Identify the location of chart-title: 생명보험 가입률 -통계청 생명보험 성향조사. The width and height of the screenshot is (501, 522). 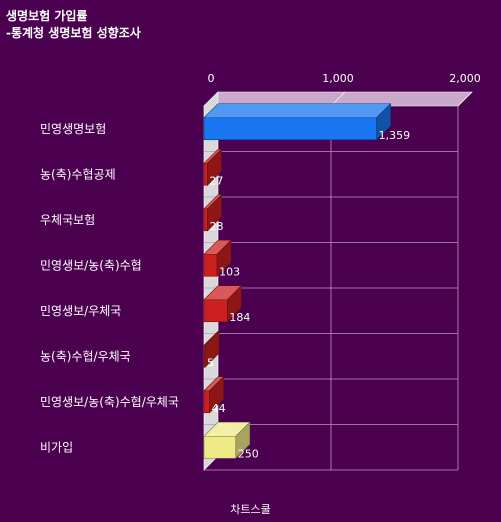
(73, 25).